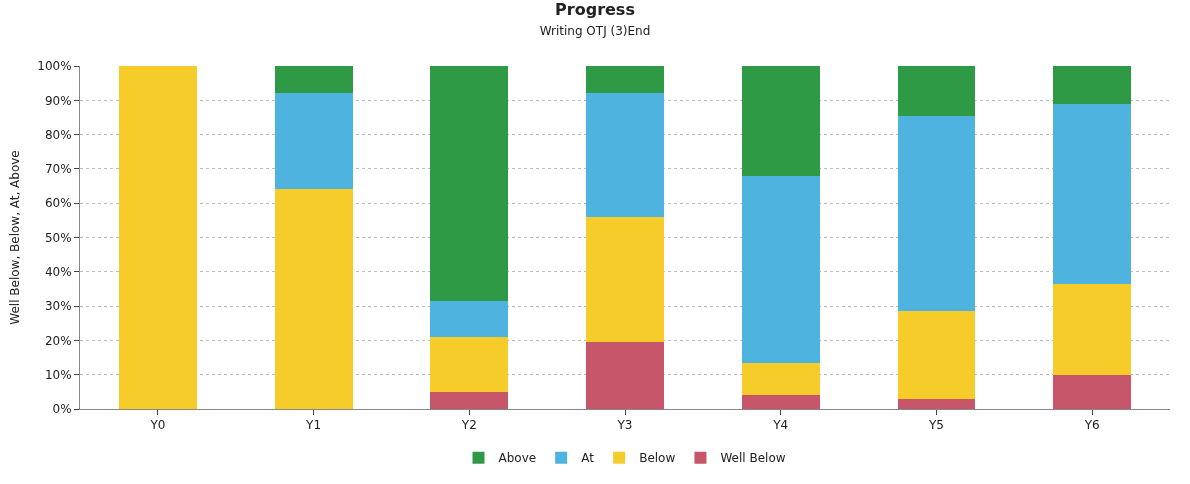 This screenshot has width=1190, height=484. Describe the element at coordinates (595, 31) in the screenshot. I see `chart-subtitle: Writing OTJ (3)End` at that location.